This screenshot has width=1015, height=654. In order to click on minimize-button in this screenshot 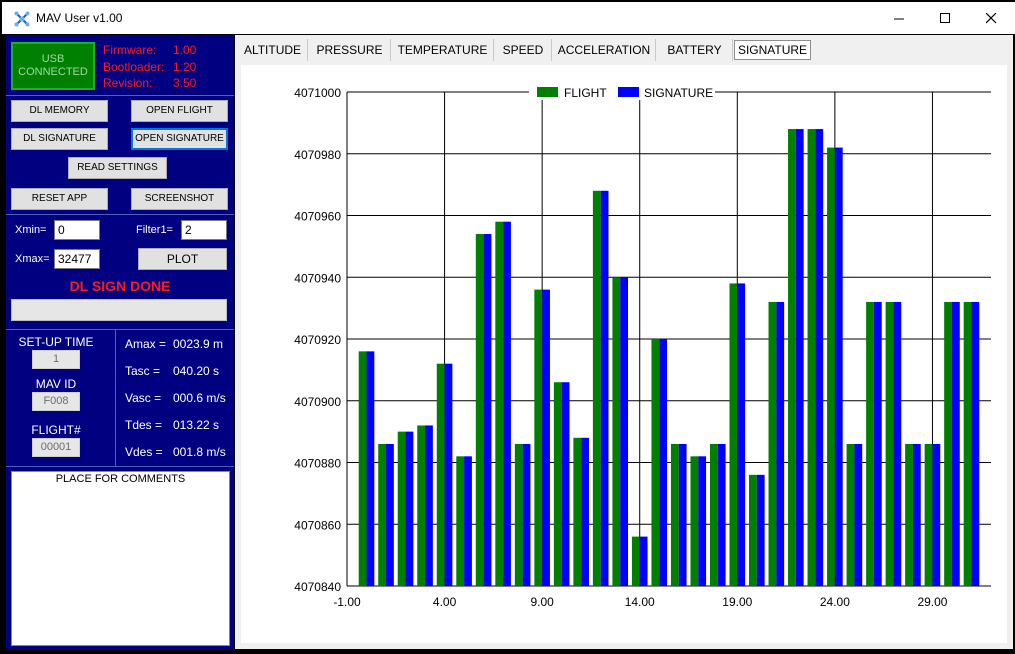, I will do `click(900, 18)`.